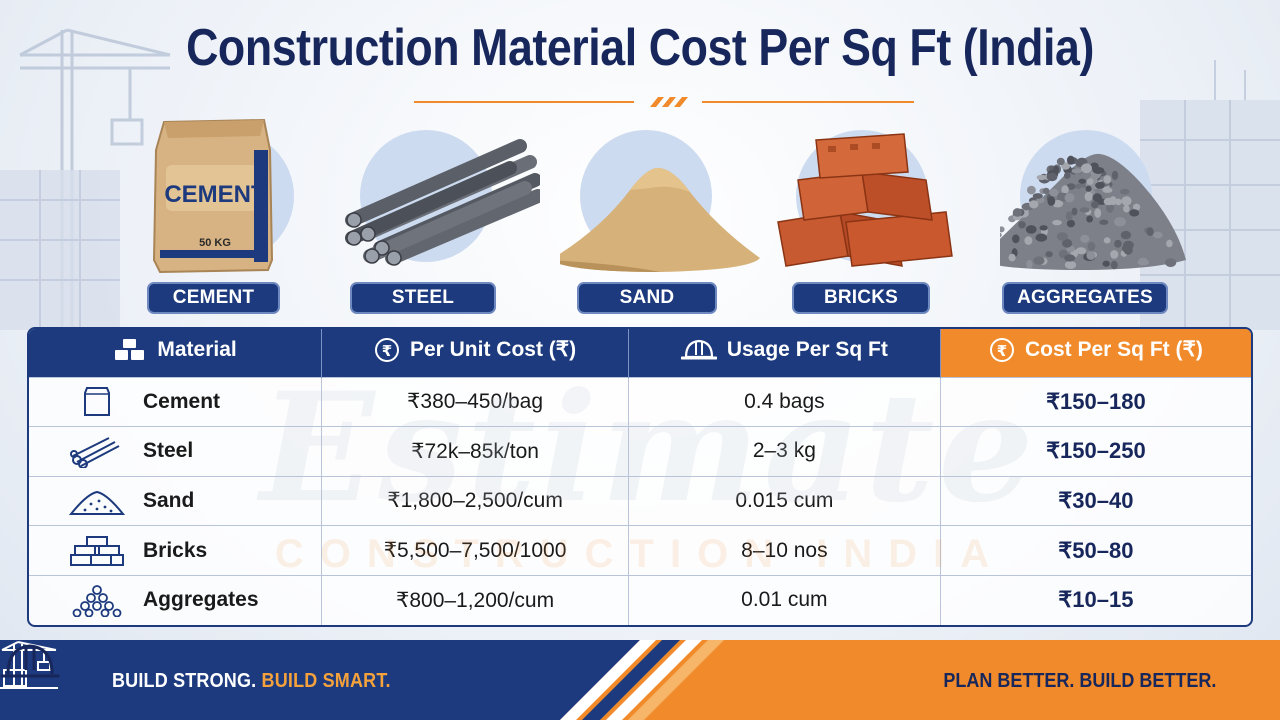  Describe the element at coordinates (423, 298) in the screenshot. I see `material-label-steel: STEEL` at that location.